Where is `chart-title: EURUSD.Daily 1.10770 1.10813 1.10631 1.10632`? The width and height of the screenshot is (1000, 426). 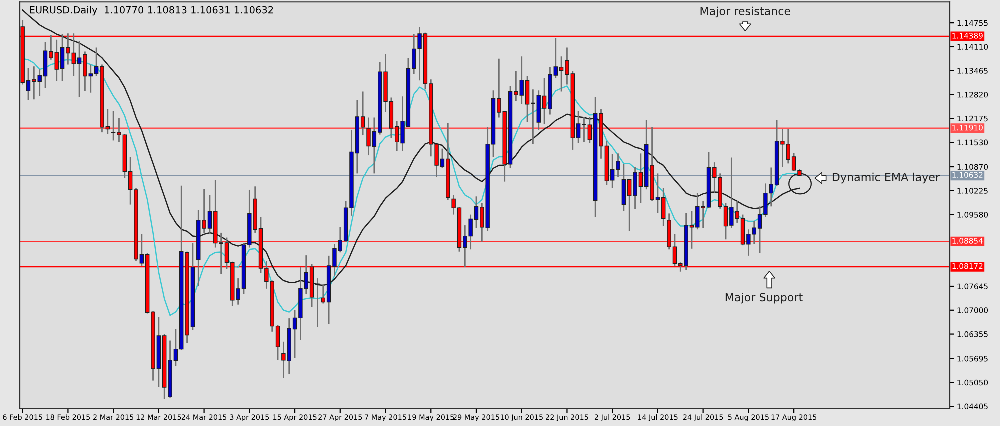
chart-title: EURUSD.Daily 1.10770 1.10813 1.10631 1.10632 is located at coordinates (152, 11).